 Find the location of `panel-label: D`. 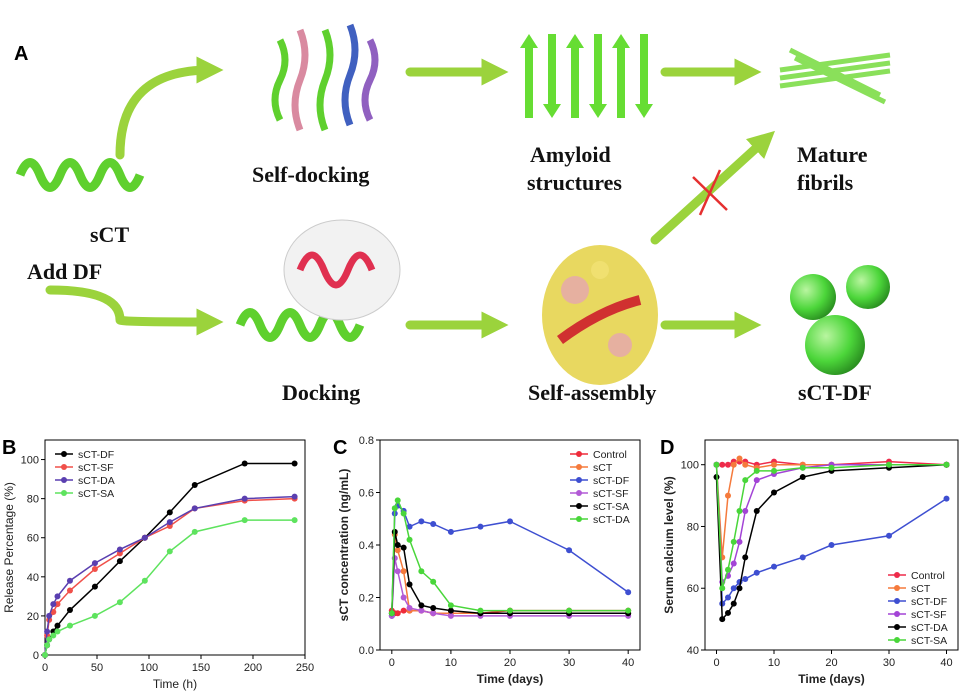

panel-label: D is located at coordinates (667, 448).